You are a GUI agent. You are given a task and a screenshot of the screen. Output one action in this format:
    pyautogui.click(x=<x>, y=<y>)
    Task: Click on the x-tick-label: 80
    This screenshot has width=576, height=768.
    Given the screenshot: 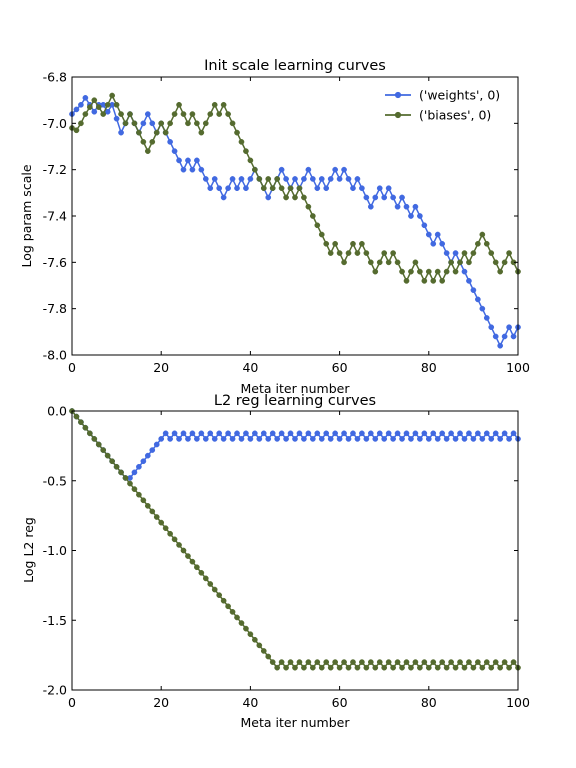 What is the action you would take?
    pyautogui.click(x=429, y=367)
    